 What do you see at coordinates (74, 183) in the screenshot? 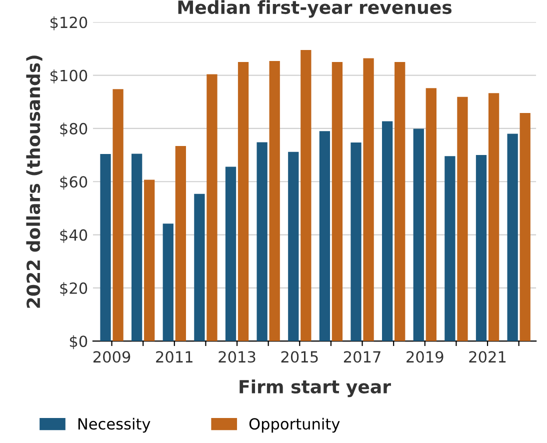
I see `y-tick-label: $60` at bounding box center [74, 183].